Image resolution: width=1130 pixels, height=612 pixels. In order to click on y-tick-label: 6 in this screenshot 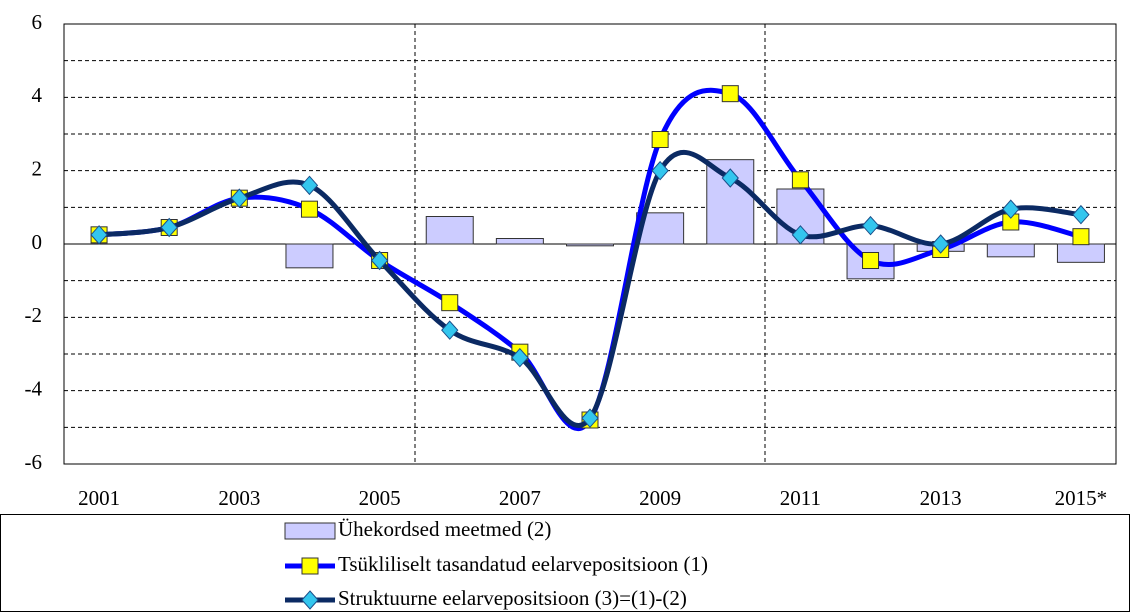, I will do `click(37, 22)`.